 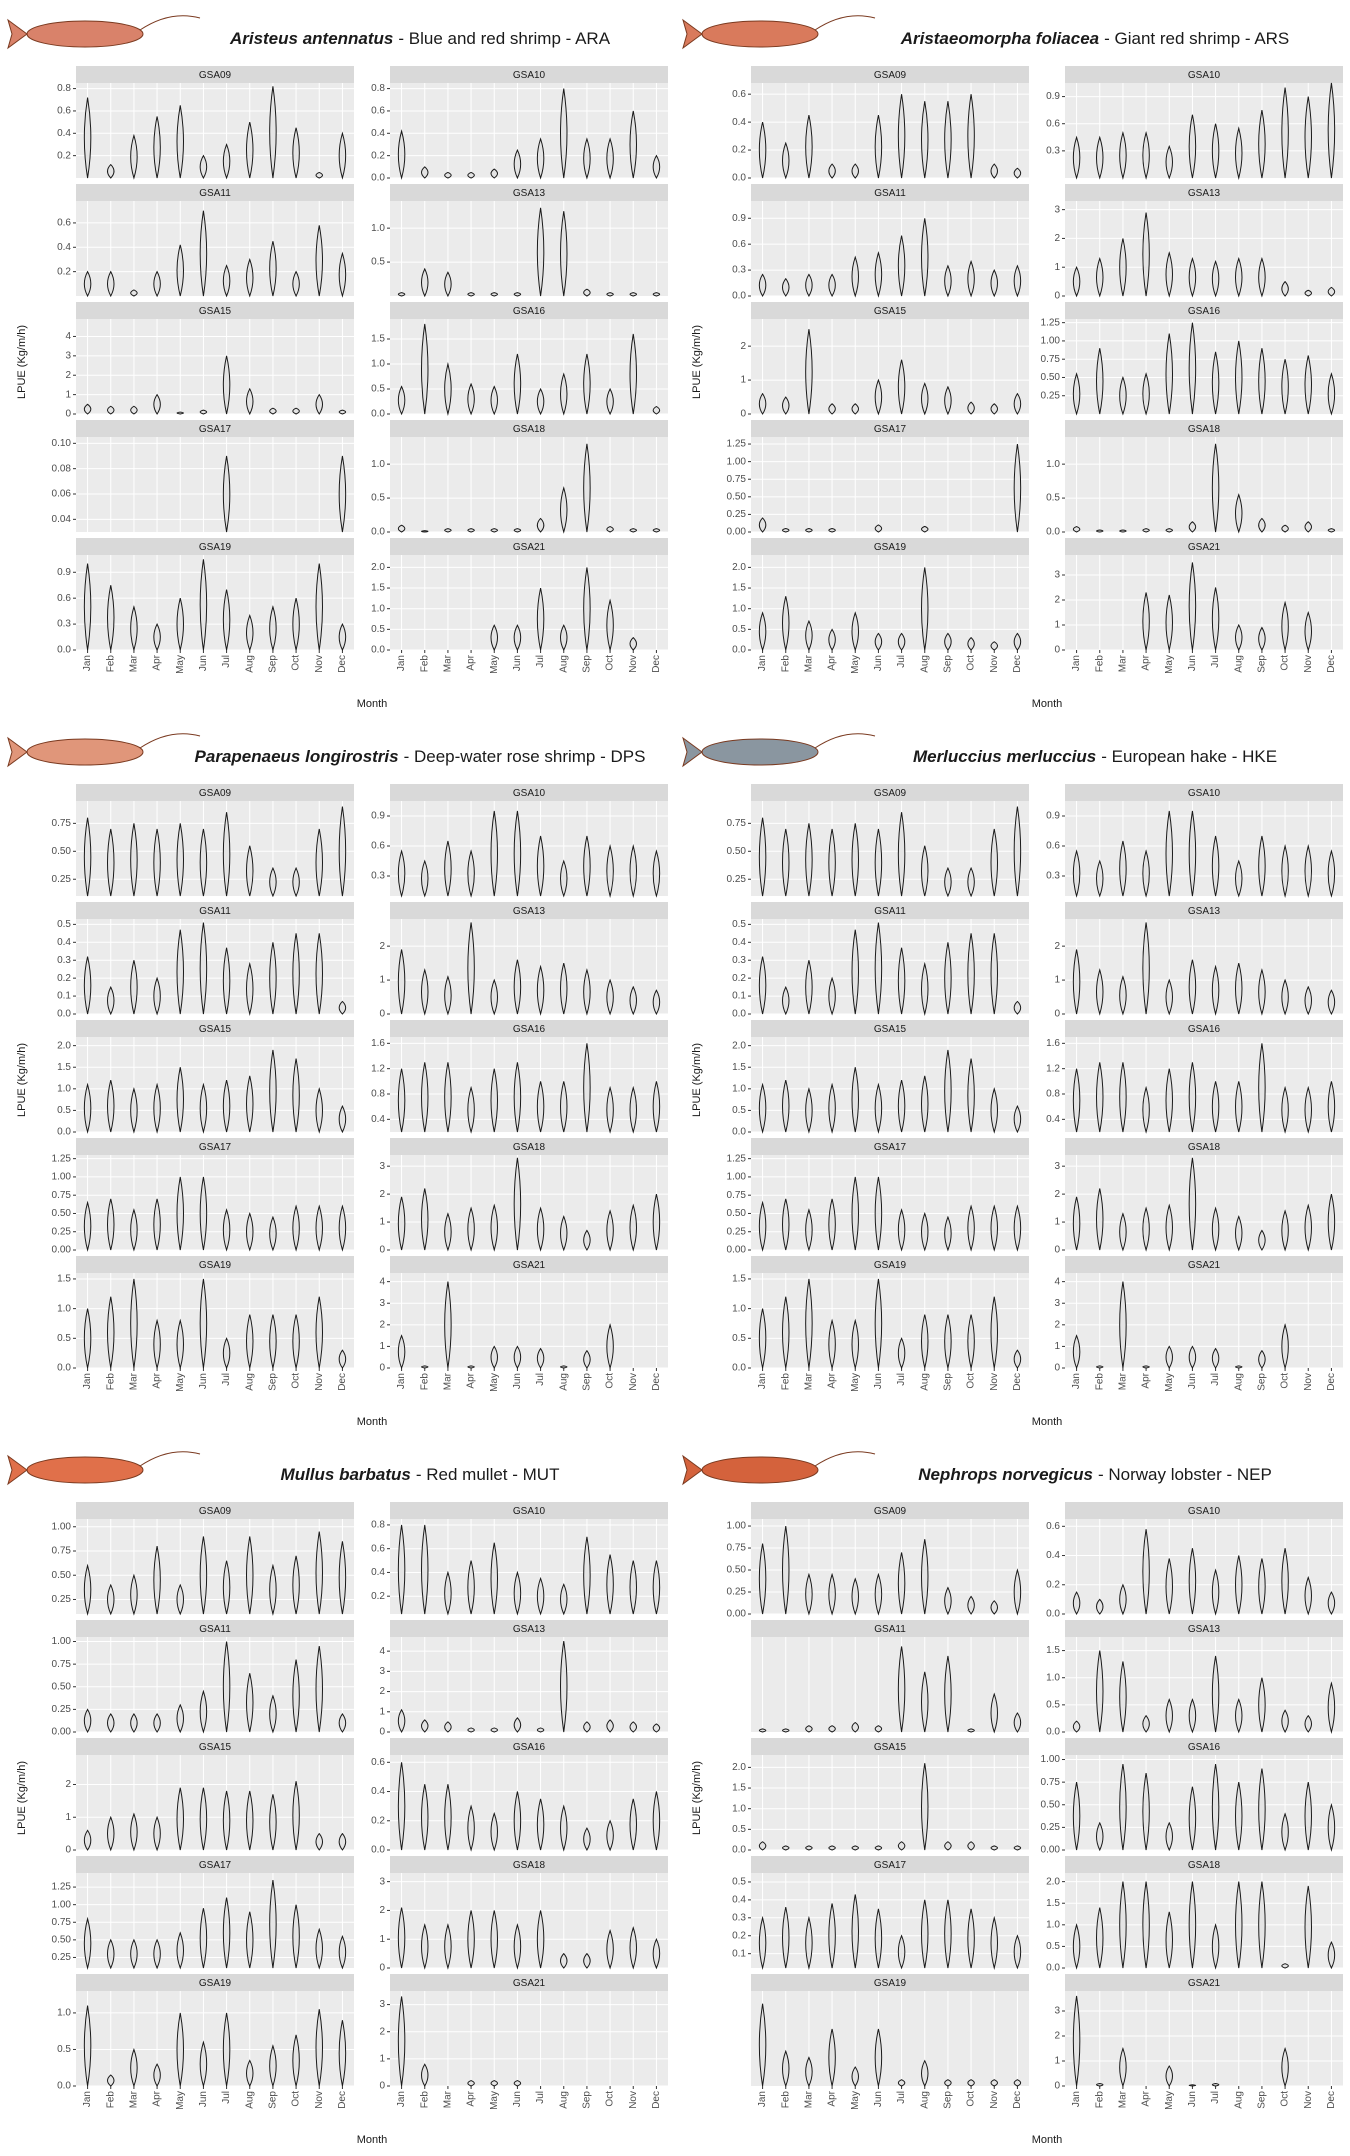 I want to click on y-tick-label: 0.25, so click(x=62, y=1957).